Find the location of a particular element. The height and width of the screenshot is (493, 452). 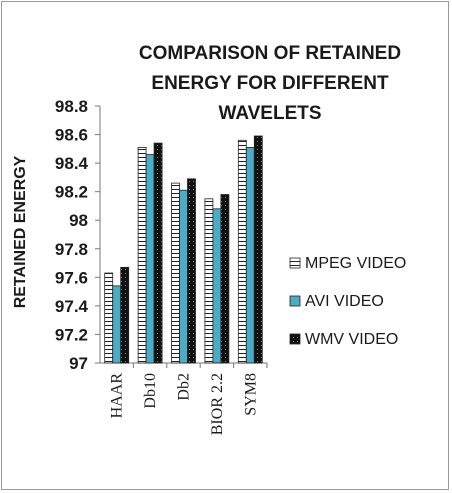

x-tick-label: SYM8 is located at coordinates (250, 394).